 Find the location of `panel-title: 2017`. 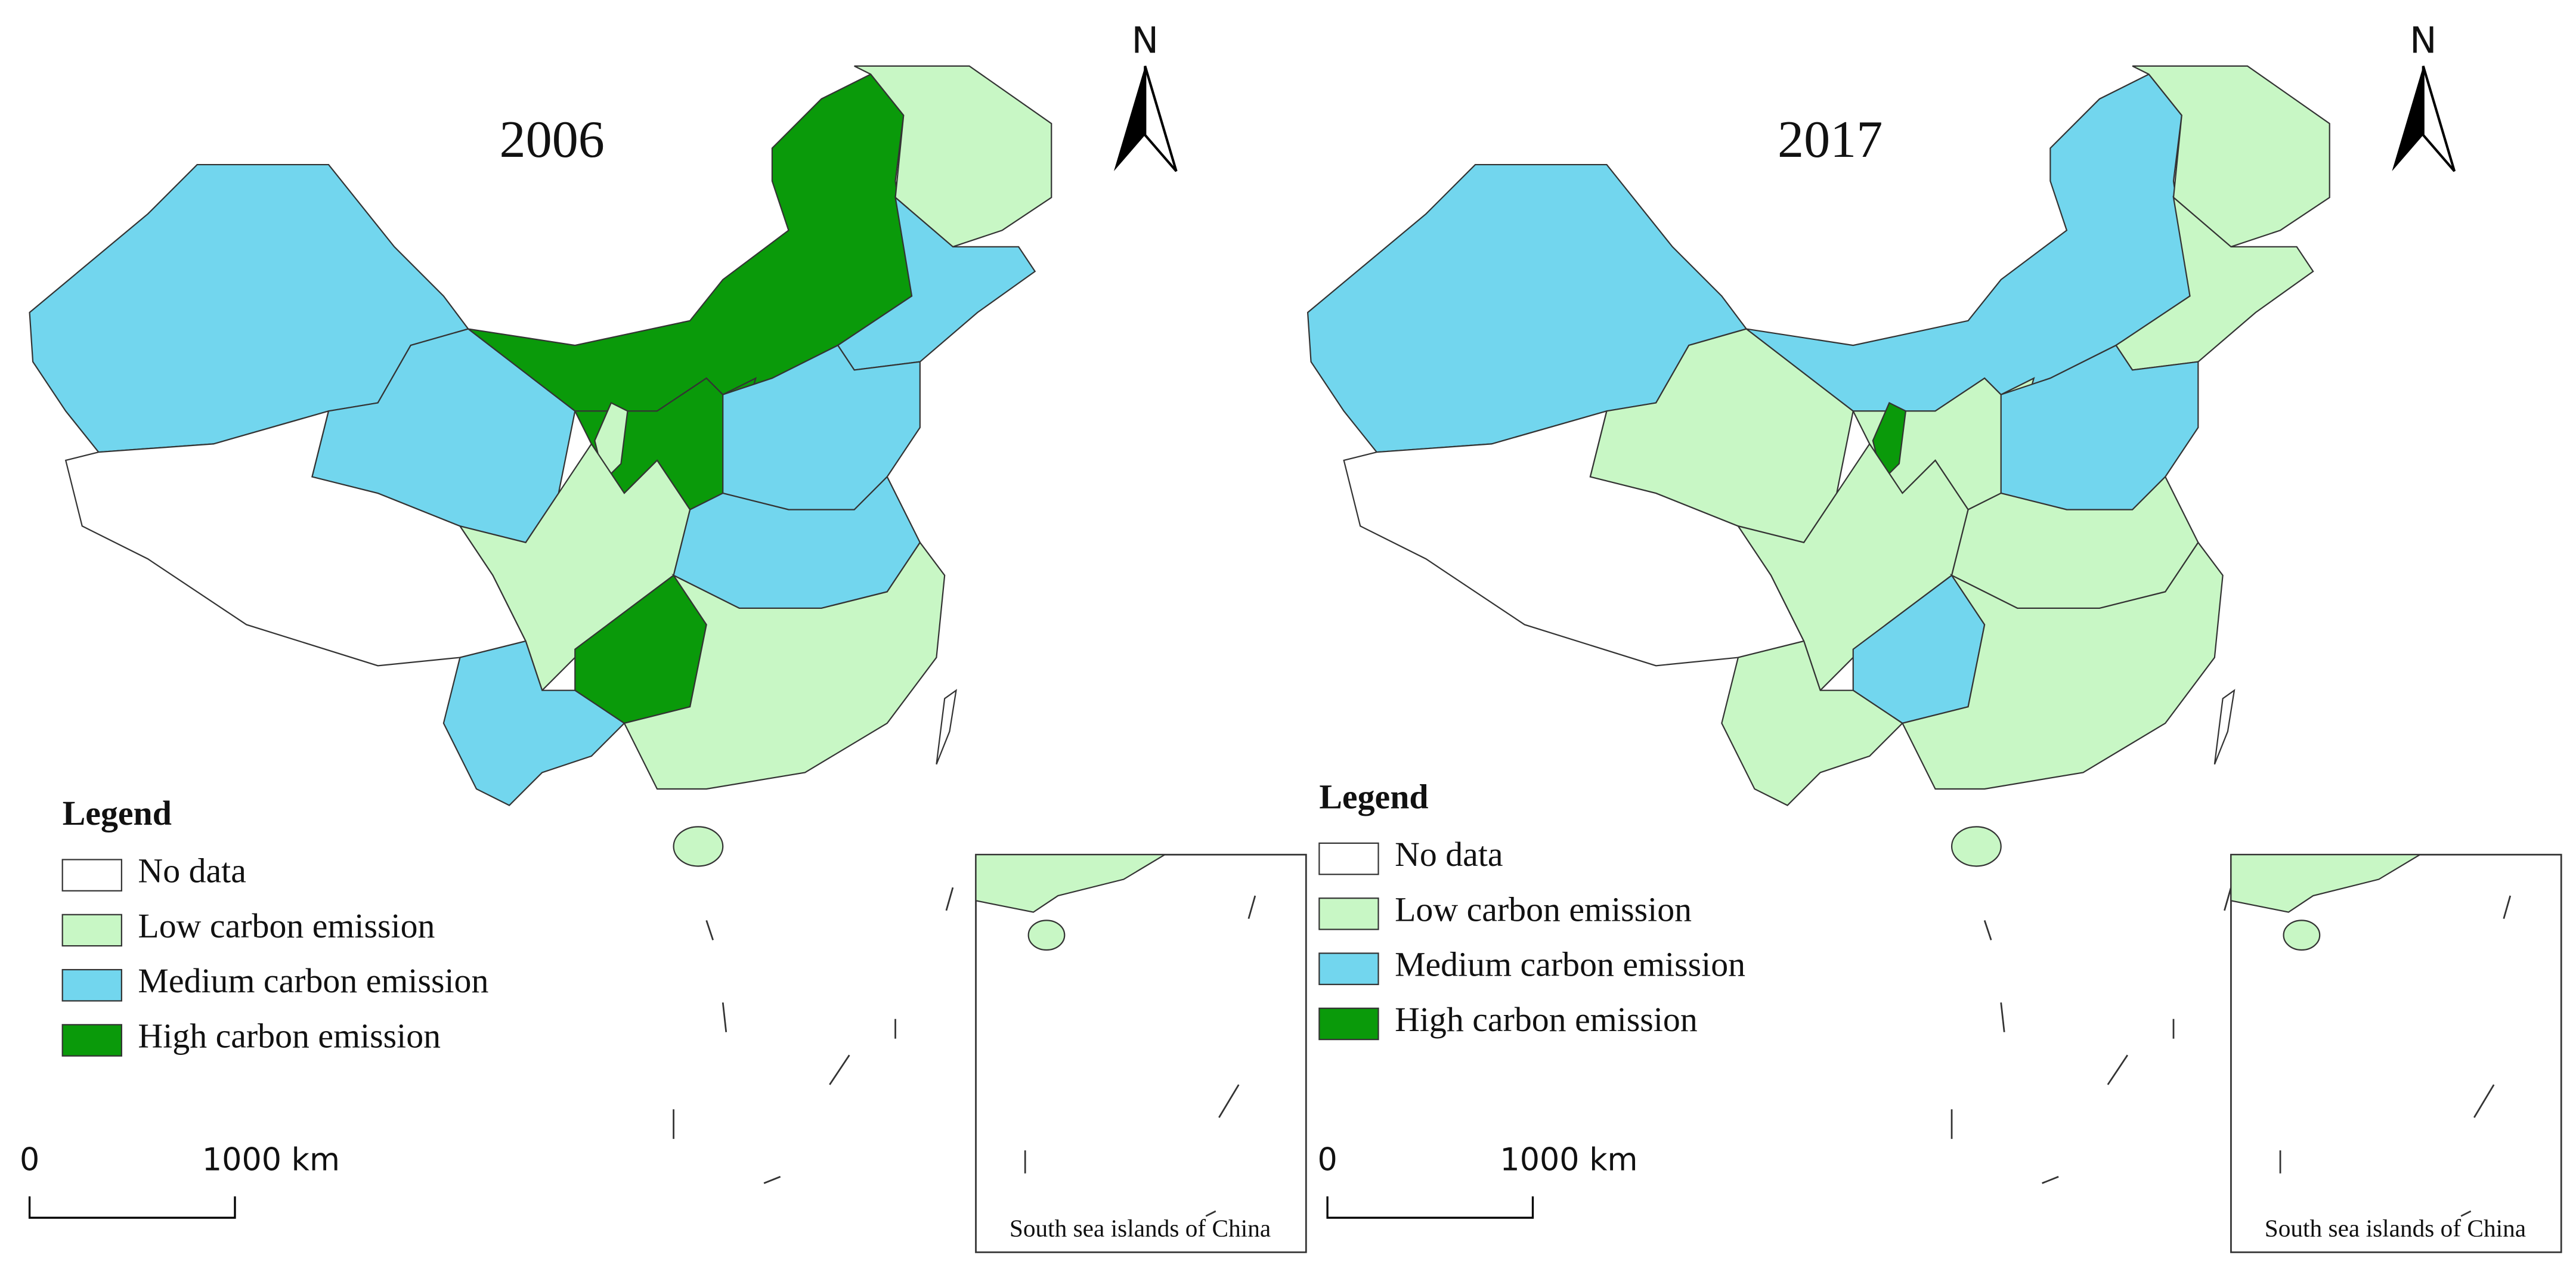

panel-title: 2017 is located at coordinates (1831, 139).